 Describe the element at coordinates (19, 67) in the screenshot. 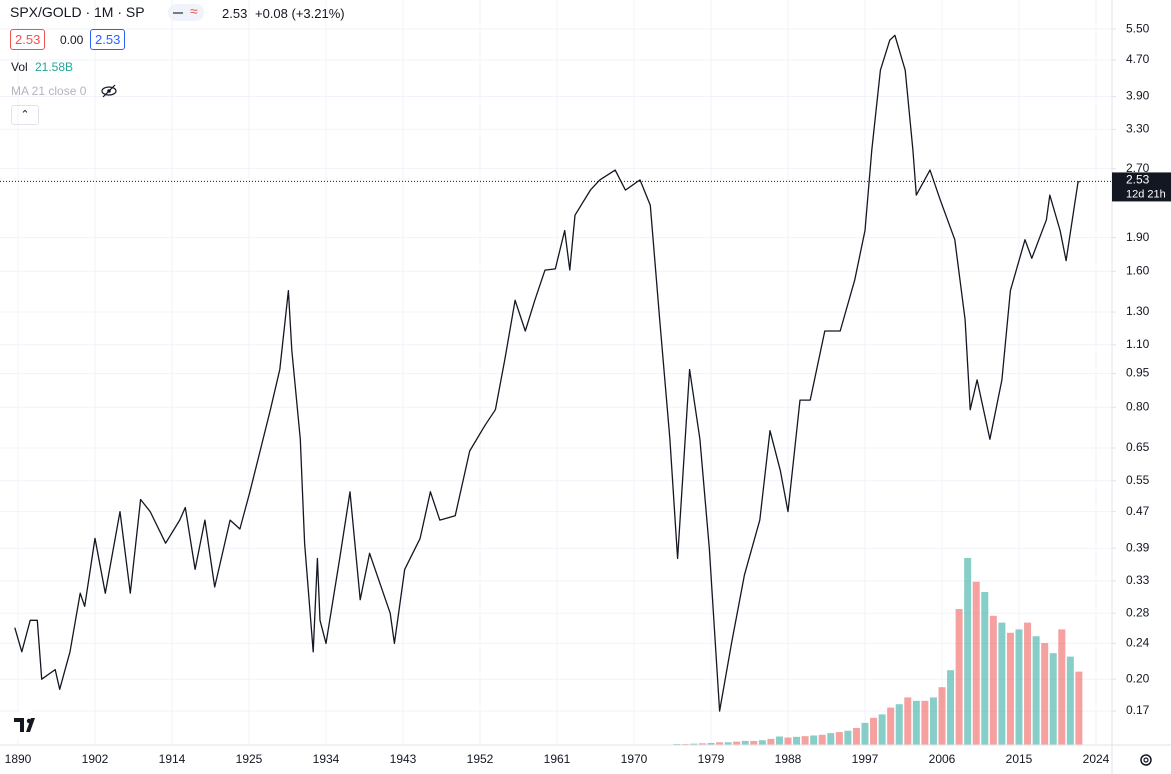

I see `volume-label: Vol` at that location.